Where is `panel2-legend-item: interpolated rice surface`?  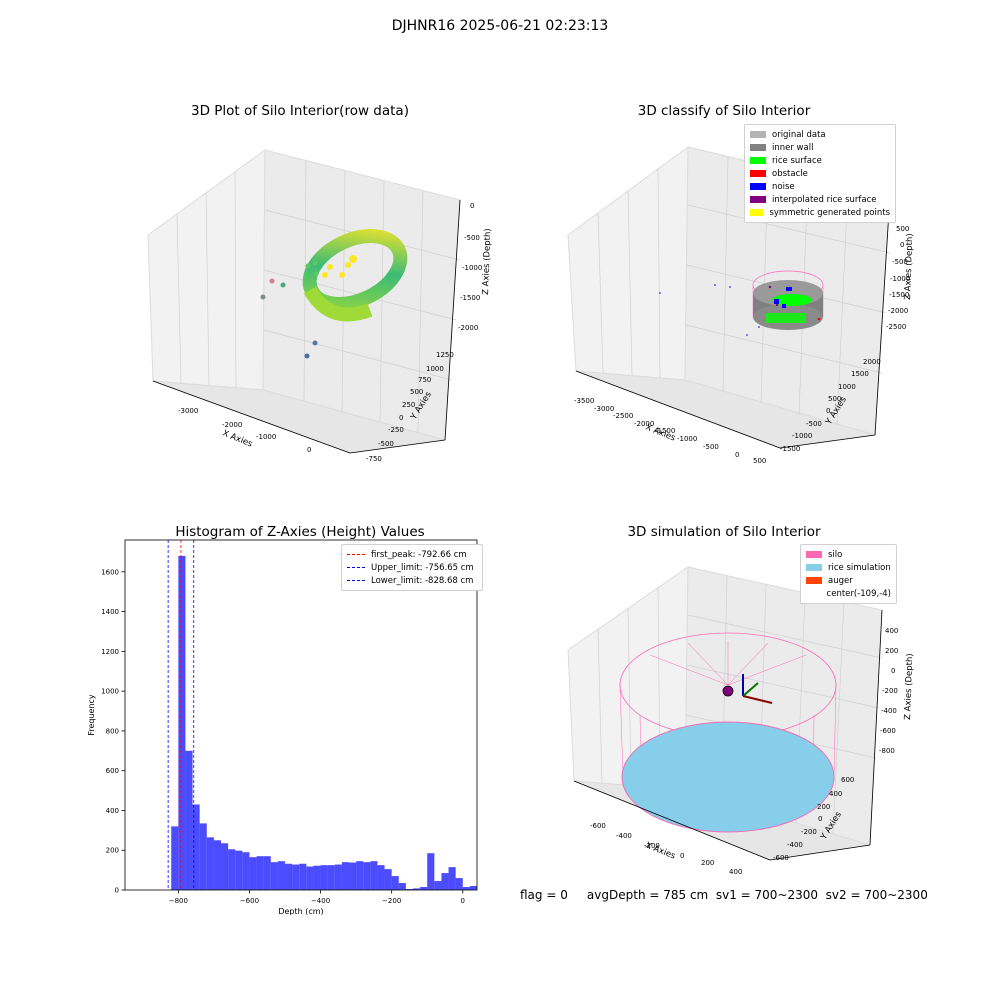 panel2-legend-item: interpolated rice surface is located at coordinates (820, 199).